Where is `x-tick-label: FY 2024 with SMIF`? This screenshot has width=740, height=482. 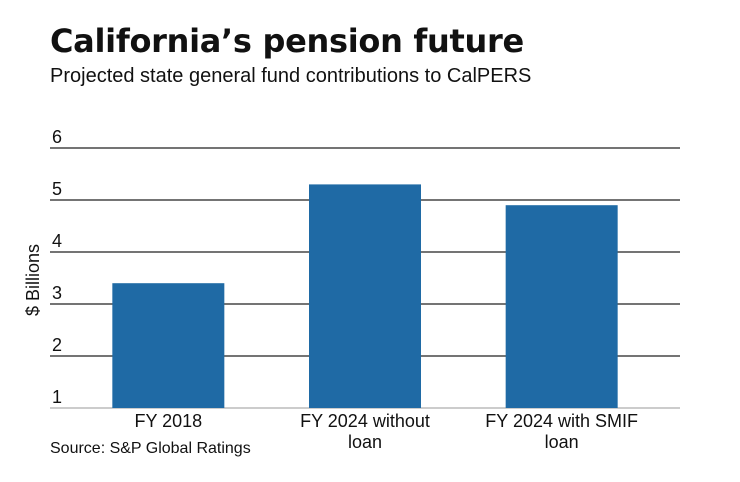 x-tick-label: FY 2024 with SMIF is located at coordinates (561, 421).